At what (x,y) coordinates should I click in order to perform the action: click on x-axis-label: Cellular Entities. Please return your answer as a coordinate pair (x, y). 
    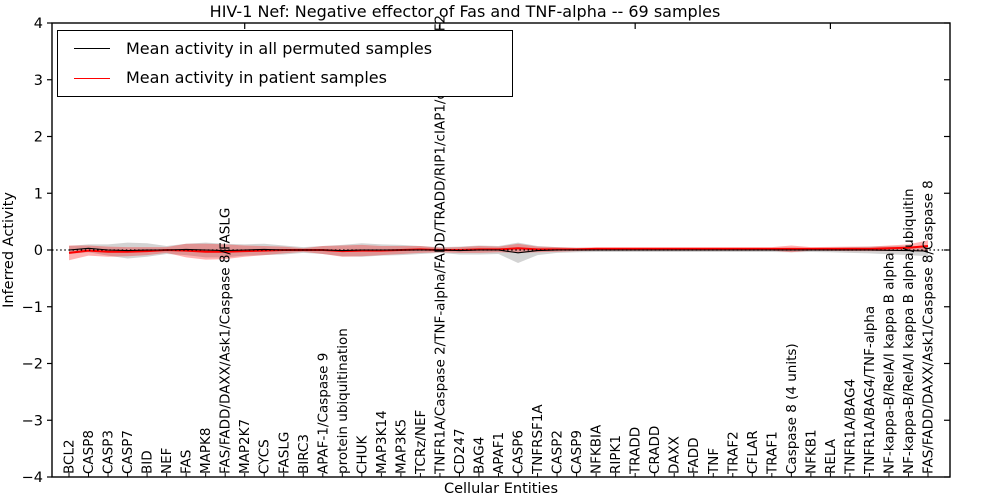
    Looking at the image, I should click on (501, 489).